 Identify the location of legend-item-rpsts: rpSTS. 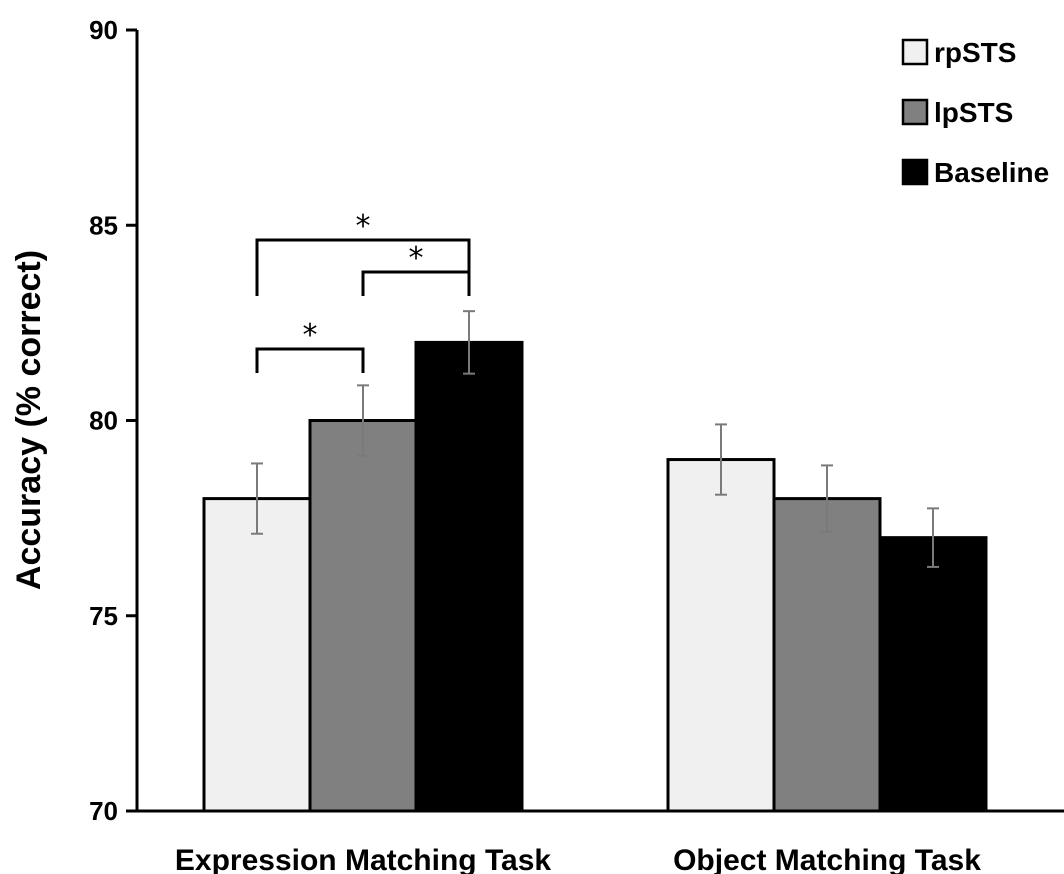
(958, 52).